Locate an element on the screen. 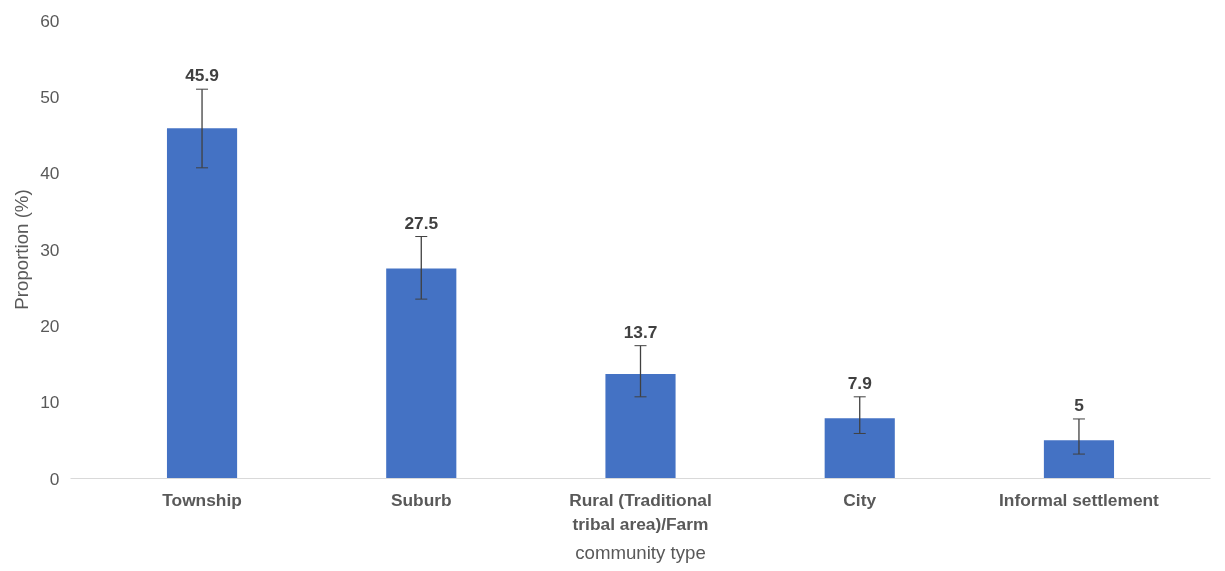 The image size is (1225, 571). y-tick-label: 0 is located at coordinates (54, 478).